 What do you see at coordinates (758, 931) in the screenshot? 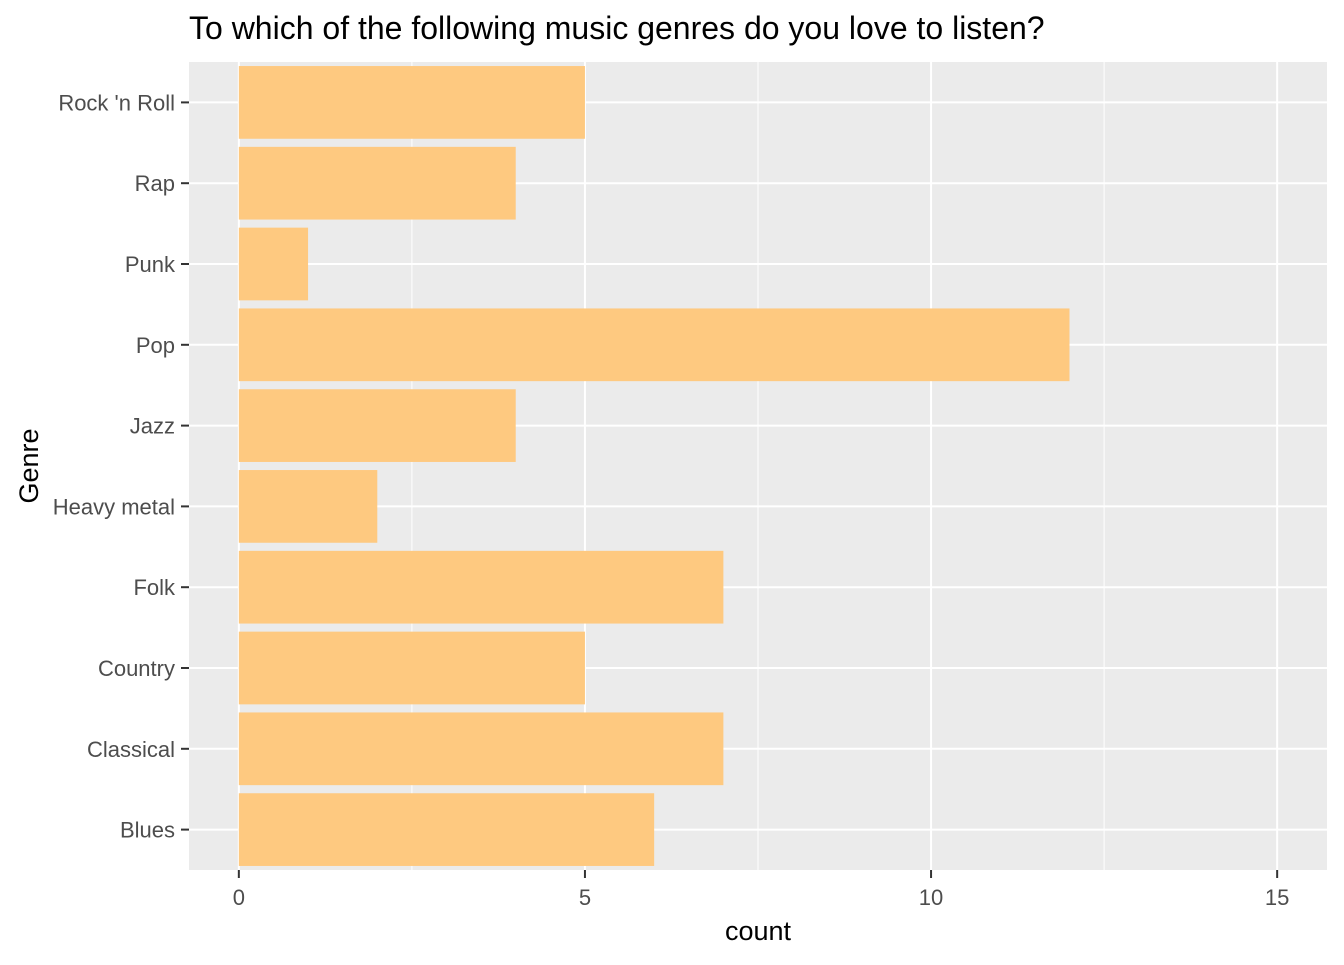
I see `x-axis-title: count` at bounding box center [758, 931].